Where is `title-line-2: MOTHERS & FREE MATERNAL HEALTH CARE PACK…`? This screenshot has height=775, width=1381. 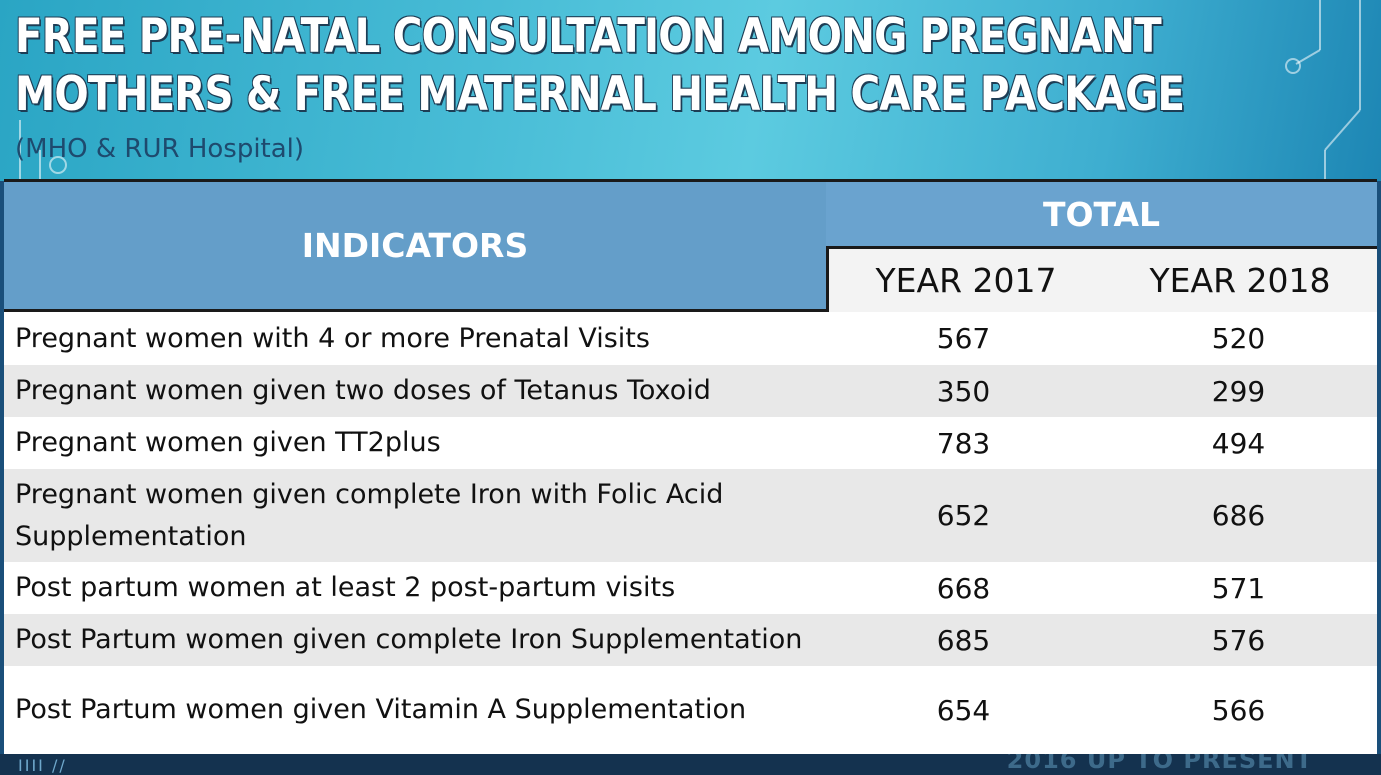 title-line-2: MOTHERS & FREE MATERNAL HEALTH CARE PACK… is located at coordinates (600, 94).